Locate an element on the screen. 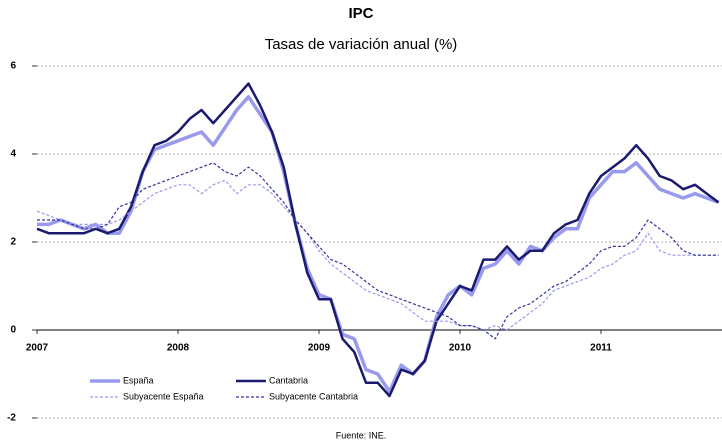  chart-title: IPC is located at coordinates (360, 13).